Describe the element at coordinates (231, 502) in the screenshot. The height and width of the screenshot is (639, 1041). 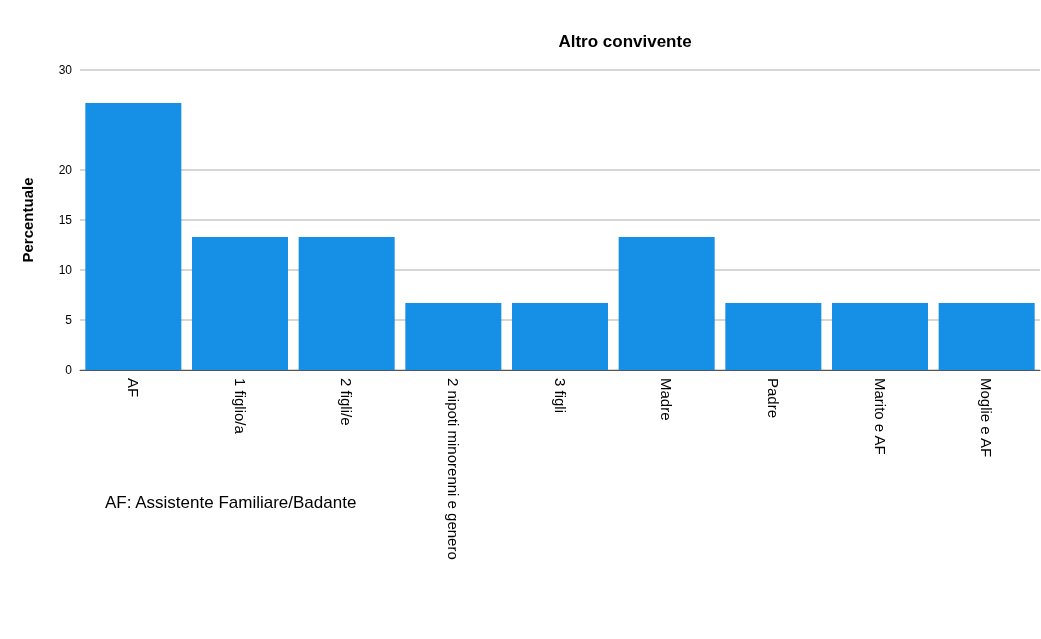
I see `text: AF: Assistente Familiare/Badante` at that location.